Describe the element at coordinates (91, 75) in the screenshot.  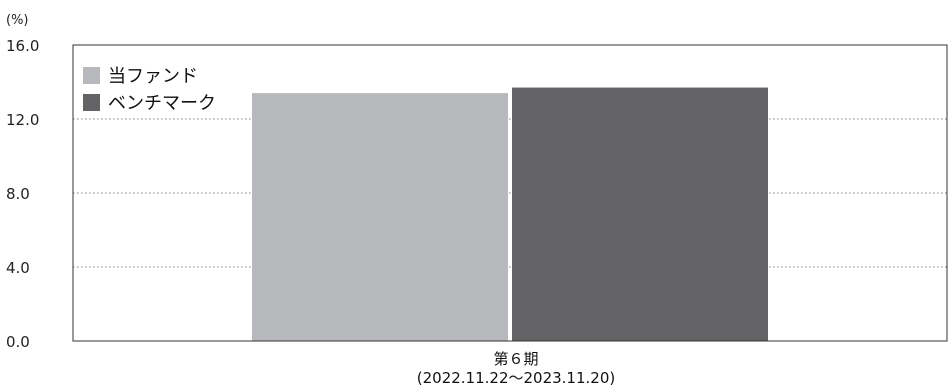
I see `legend-swatch-fund` at that location.